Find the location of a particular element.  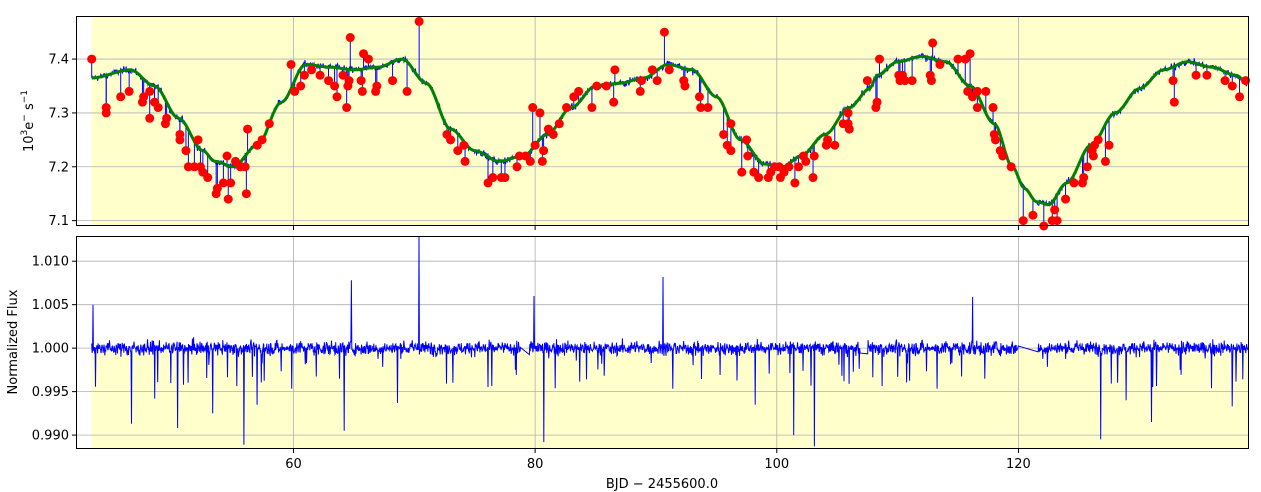

bottom-y-tick-label: 0.995 is located at coordinates (50, 392).